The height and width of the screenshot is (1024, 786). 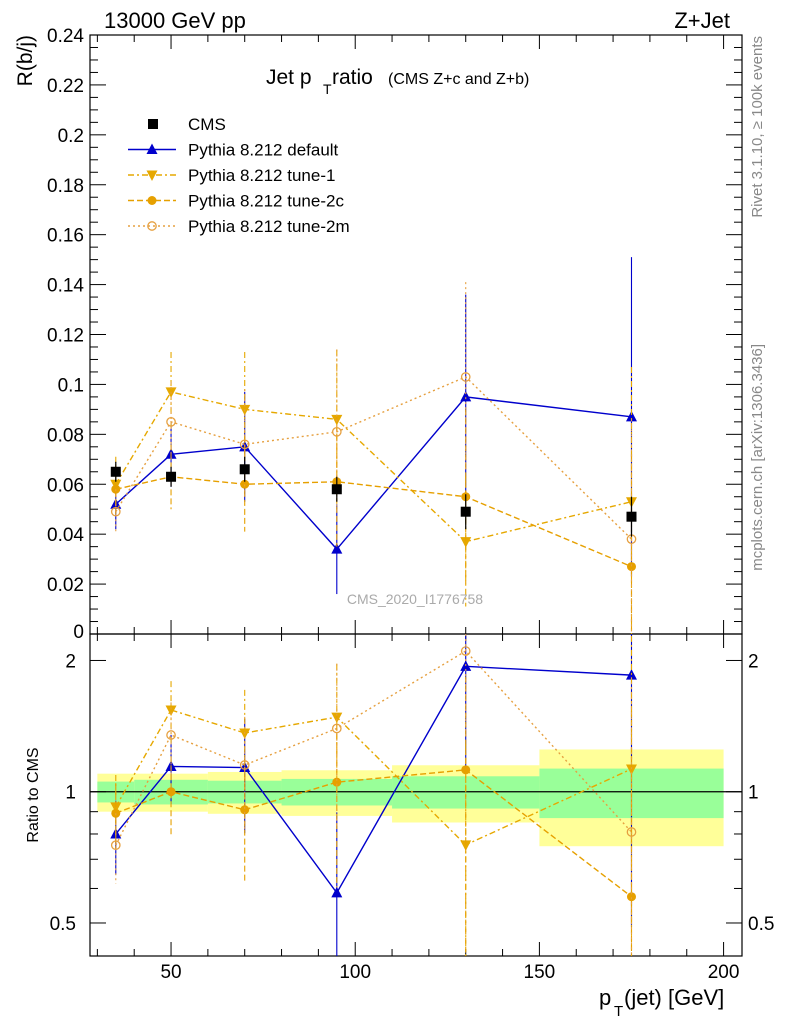 I want to click on x-tick-label: 200, so click(x=724, y=972).